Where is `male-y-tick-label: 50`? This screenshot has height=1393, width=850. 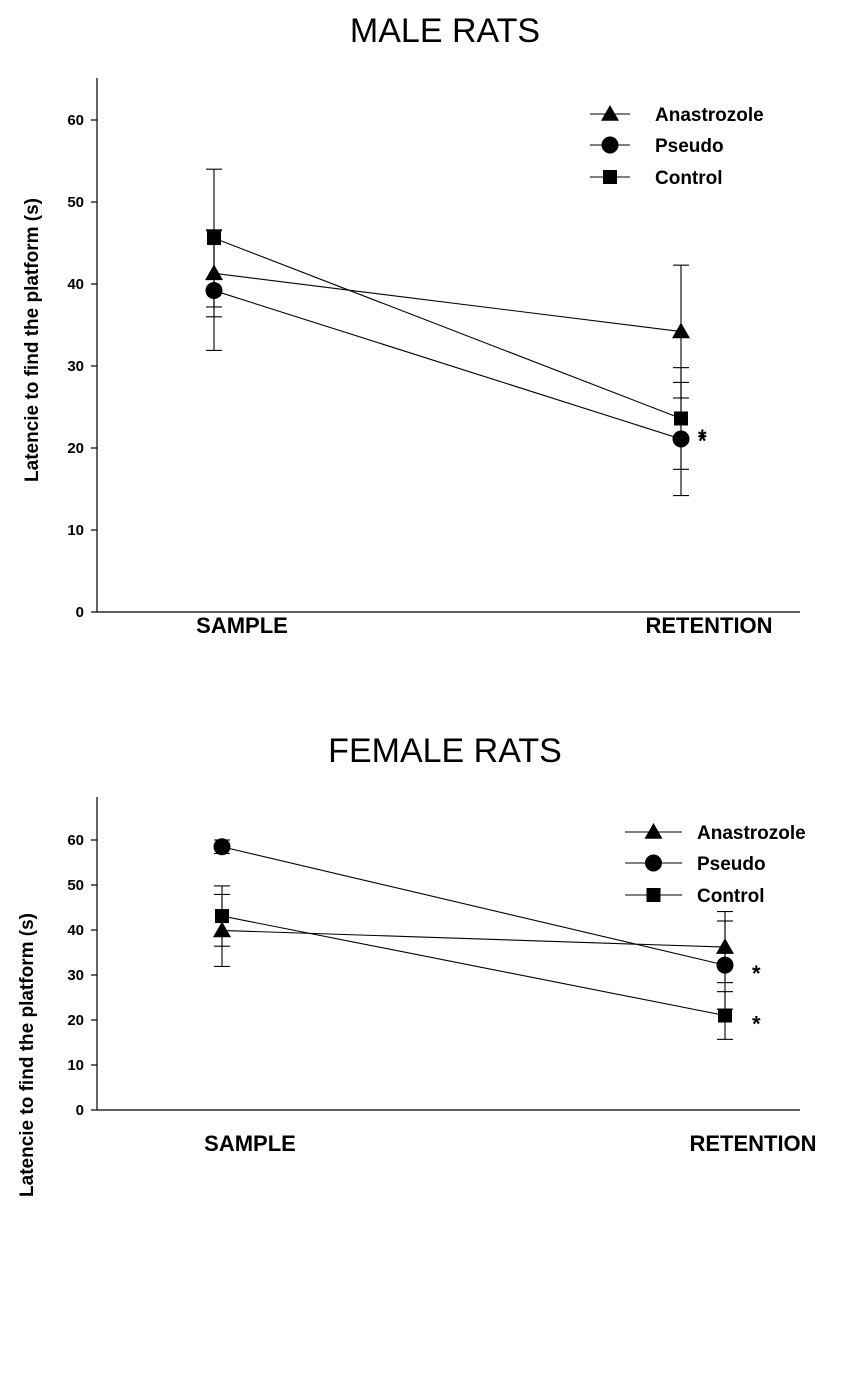
male-y-tick-label: 50 is located at coordinates (75, 202).